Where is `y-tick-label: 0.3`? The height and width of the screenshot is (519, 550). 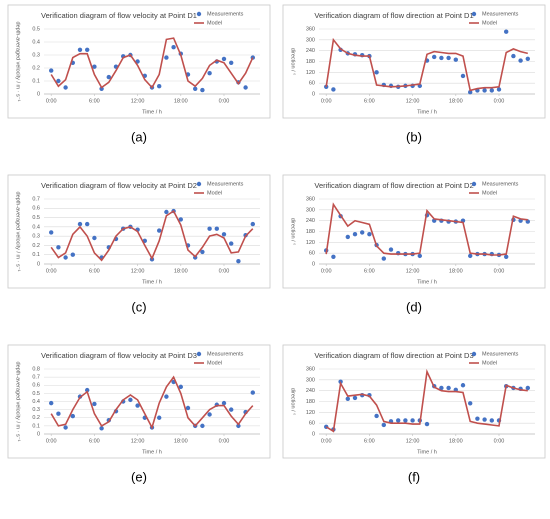
y-tick-label: 0.3 is located at coordinates (36, 237).